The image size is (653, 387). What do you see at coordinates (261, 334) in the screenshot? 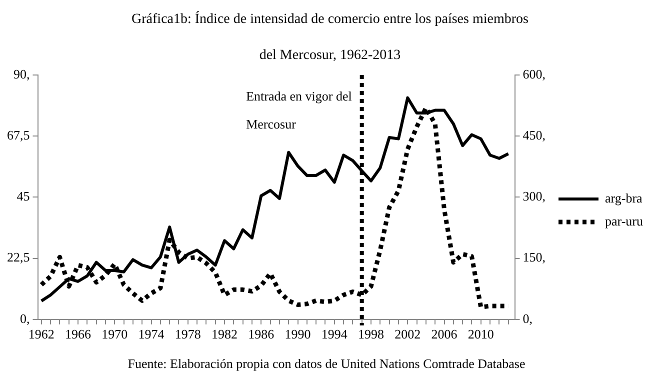
I see `x-tick-label: 1986` at bounding box center [261, 334].